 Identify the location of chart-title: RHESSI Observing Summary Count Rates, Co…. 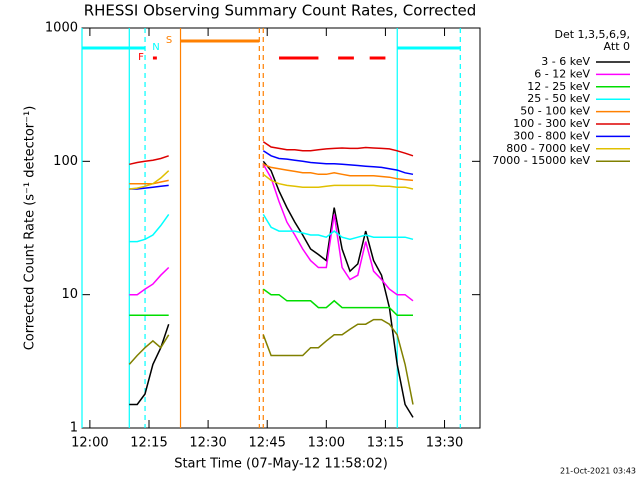
(280, 11).